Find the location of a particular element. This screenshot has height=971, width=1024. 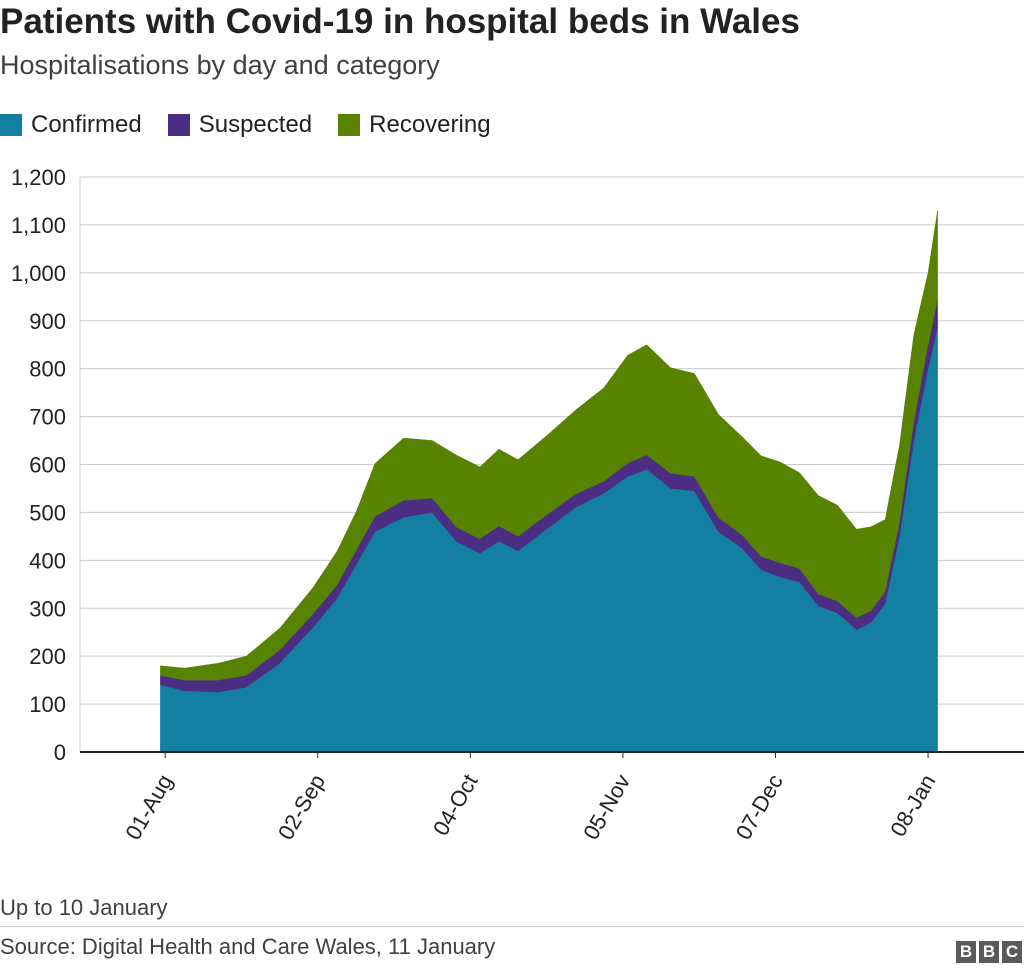

chart-subtitle: Hospitalisations by day and category is located at coordinates (220, 65).